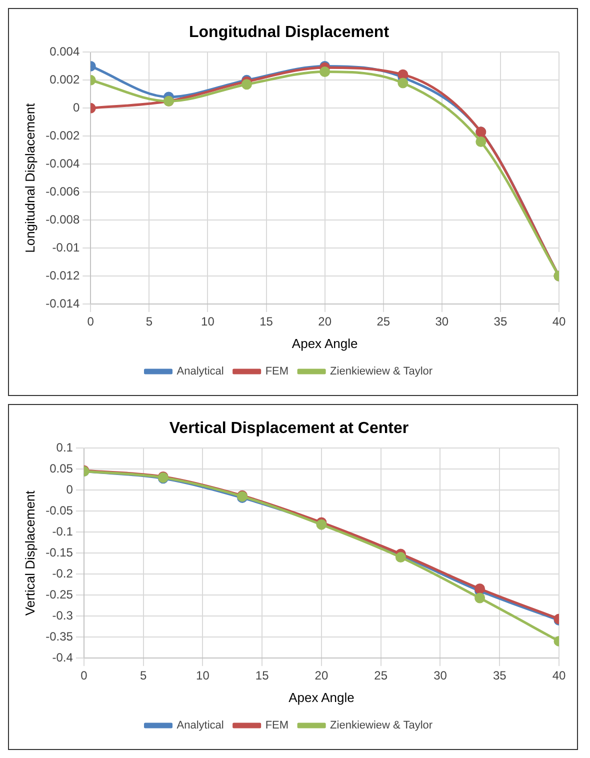 The width and height of the screenshot is (590, 758). Describe the element at coordinates (63, 615) in the screenshot. I see `y-tick-label: -0.3` at that location.